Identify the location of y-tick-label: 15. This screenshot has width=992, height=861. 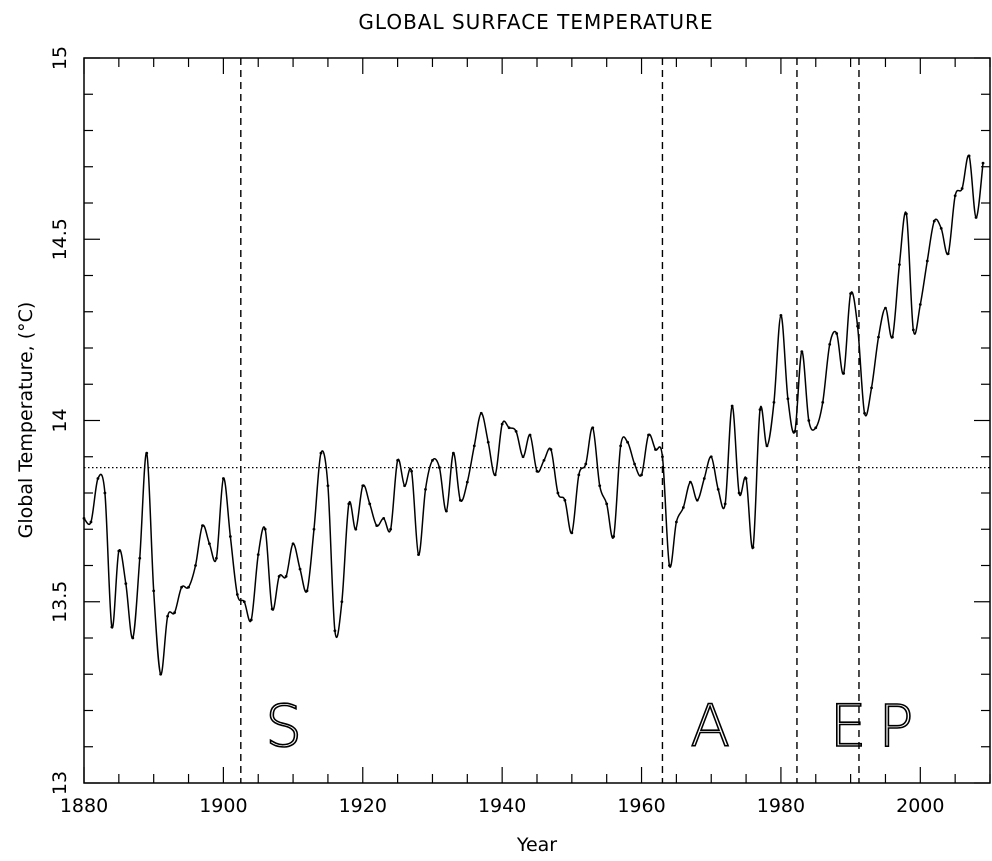
(60, 58).